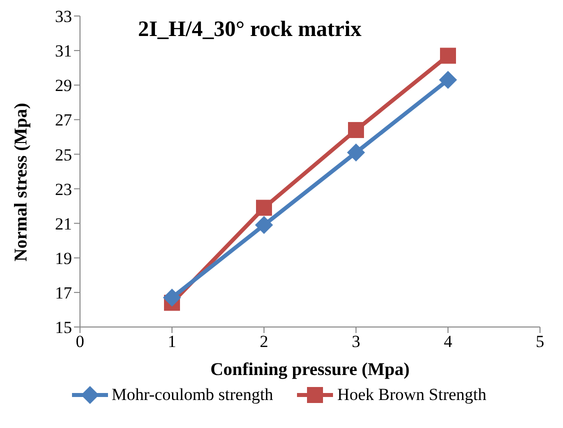 Image resolution: width=563 pixels, height=428 pixels. What do you see at coordinates (63, 16) in the screenshot?
I see `y-tick-label: 33` at bounding box center [63, 16].